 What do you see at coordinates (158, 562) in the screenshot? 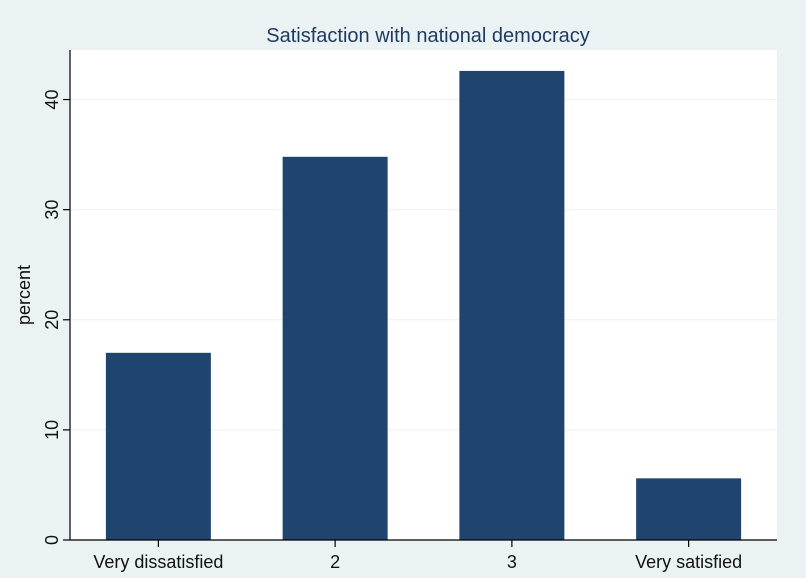
I see `x-category-label: Very dissatisfied` at bounding box center [158, 562].